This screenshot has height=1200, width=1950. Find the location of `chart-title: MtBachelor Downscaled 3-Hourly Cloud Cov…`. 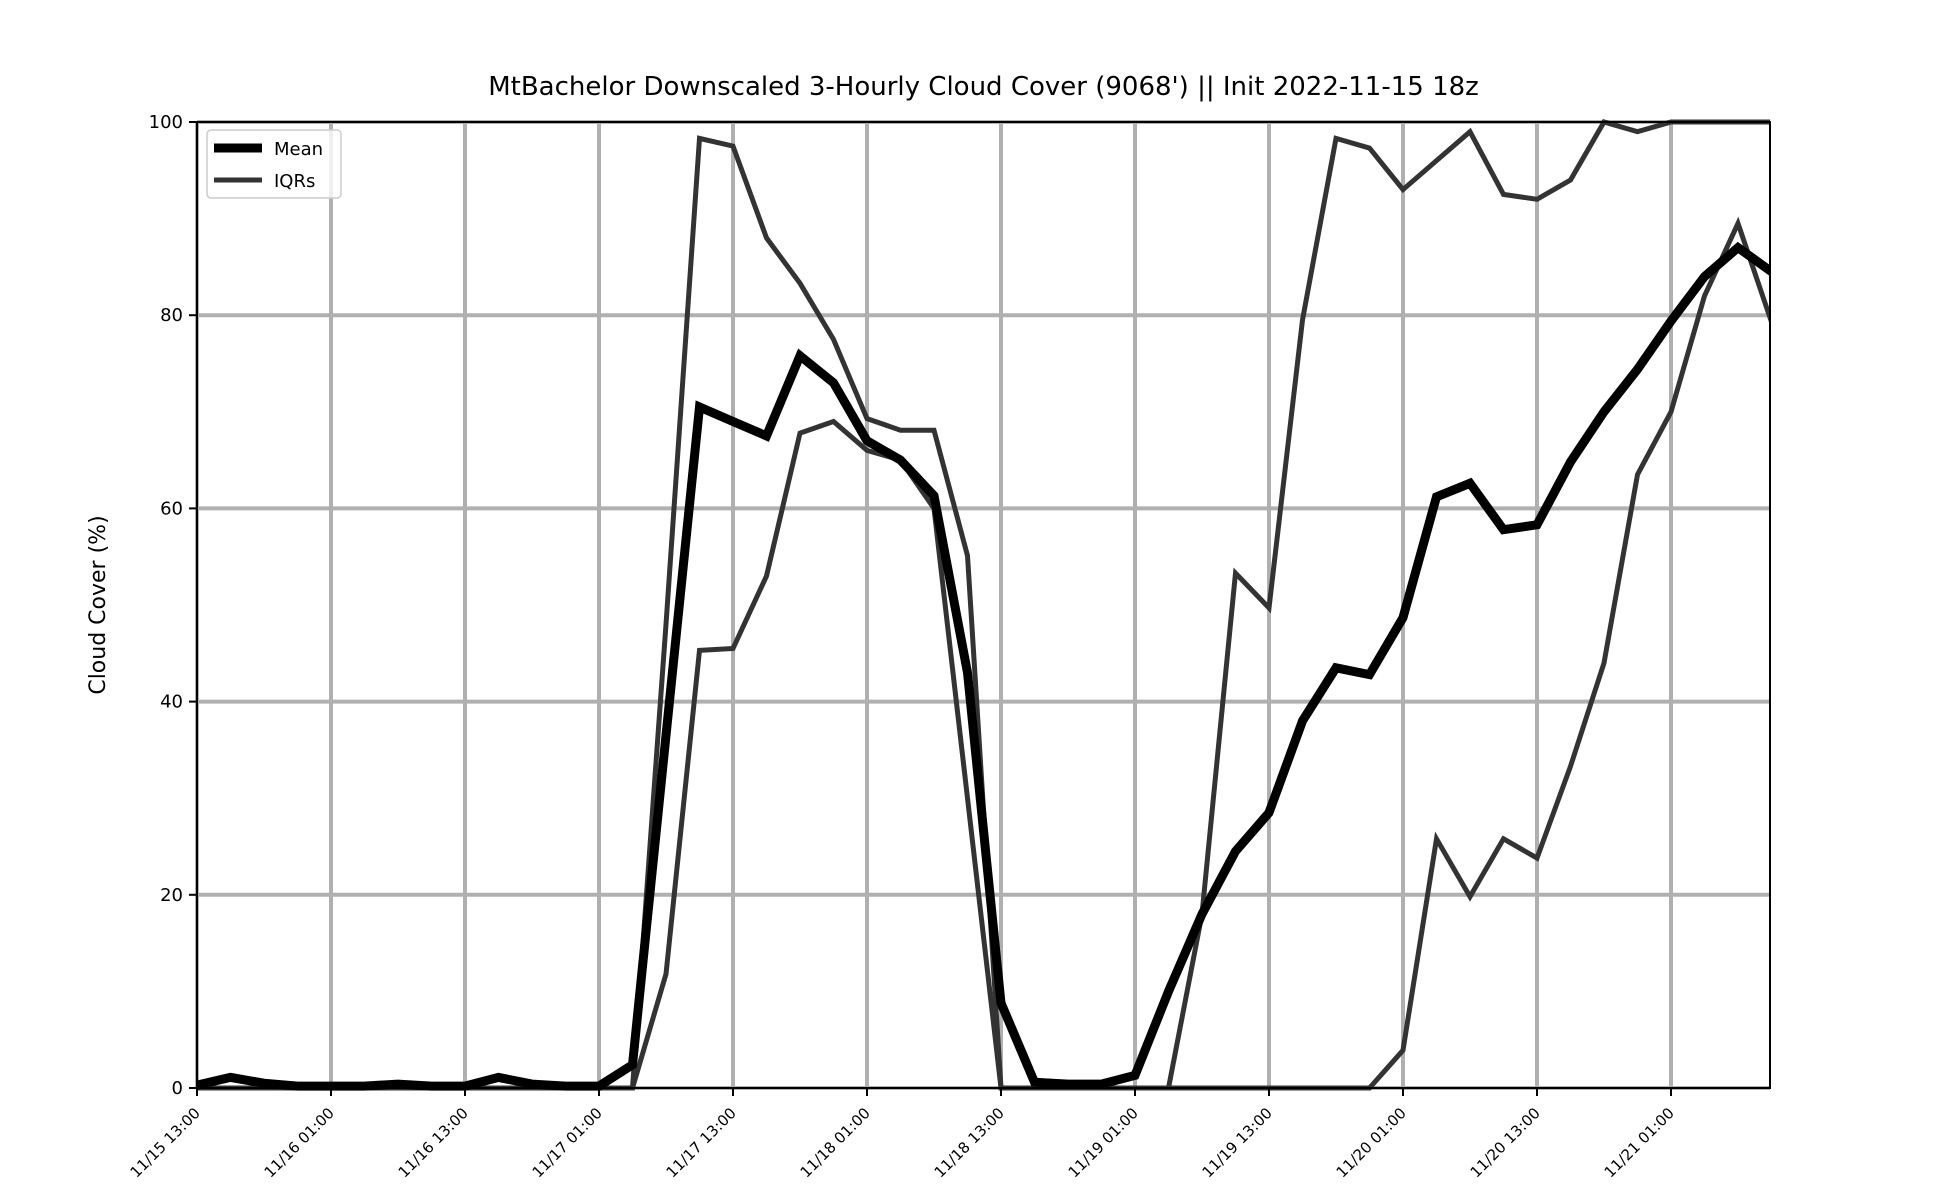

chart-title: MtBachelor Downscaled 3-Hourly Cloud Cov… is located at coordinates (983, 87).